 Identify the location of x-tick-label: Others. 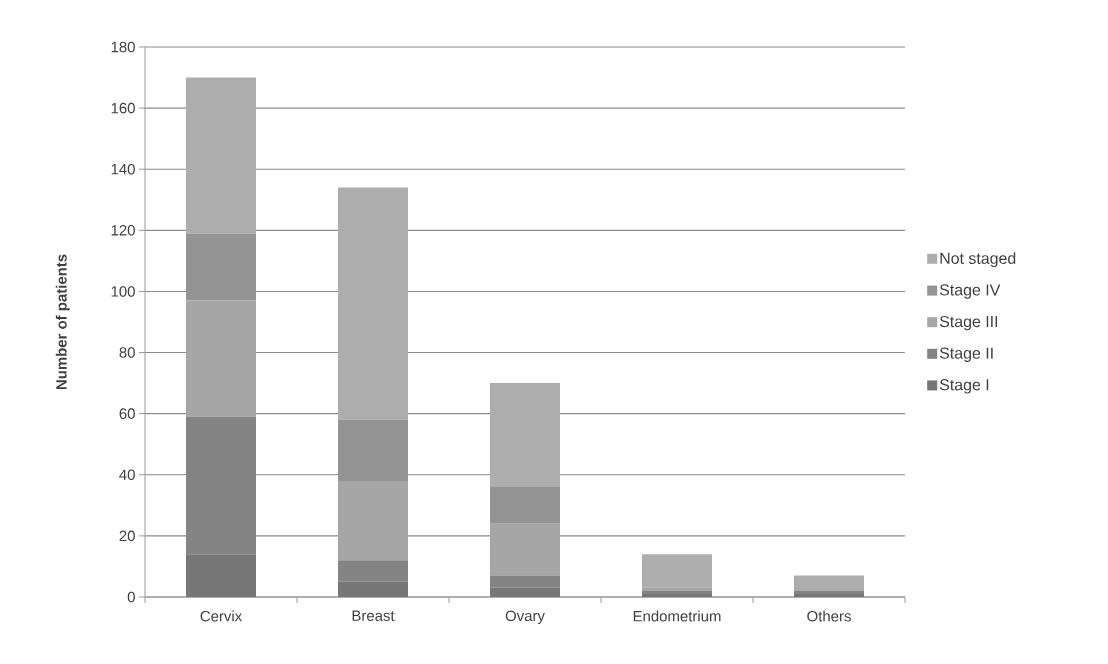
(829, 616).